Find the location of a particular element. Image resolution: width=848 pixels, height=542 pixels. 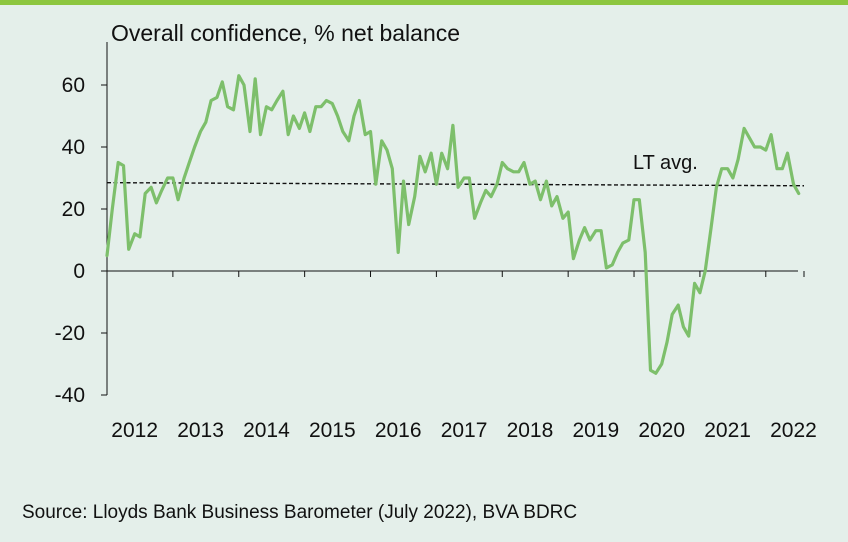

x-tick-label: 2013 is located at coordinates (200, 430).